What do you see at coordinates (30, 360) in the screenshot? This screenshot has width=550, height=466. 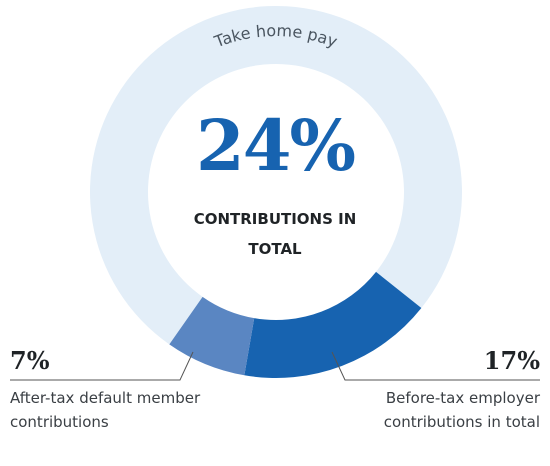 I see `value-label: 7%` at bounding box center [30, 360].